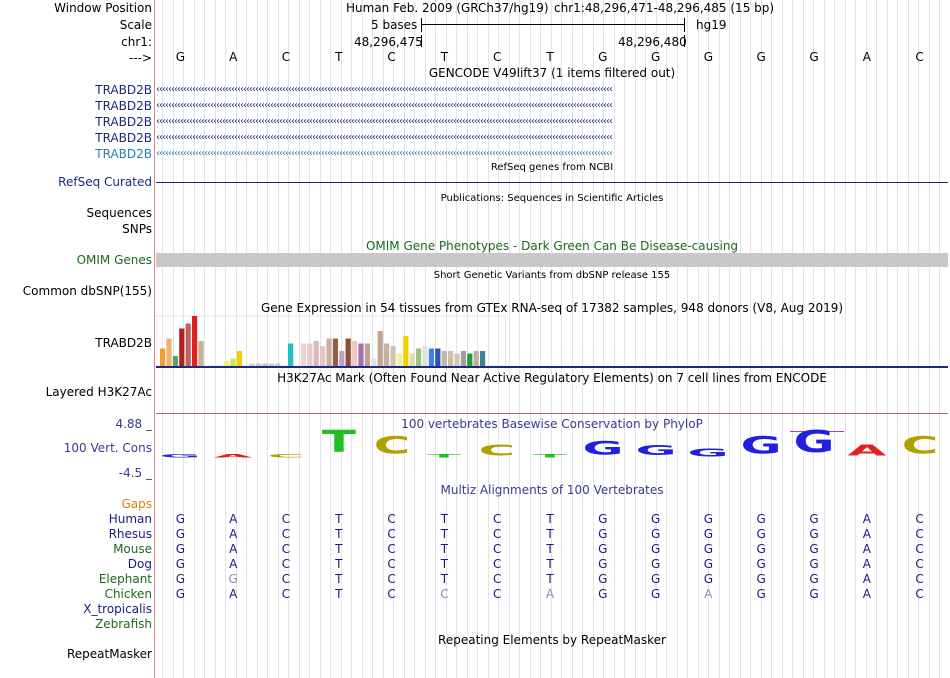 The height and width of the screenshot is (678, 950). Describe the element at coordinates (139, 564) in the screenshot. I see `species-label: Dog` at that location.